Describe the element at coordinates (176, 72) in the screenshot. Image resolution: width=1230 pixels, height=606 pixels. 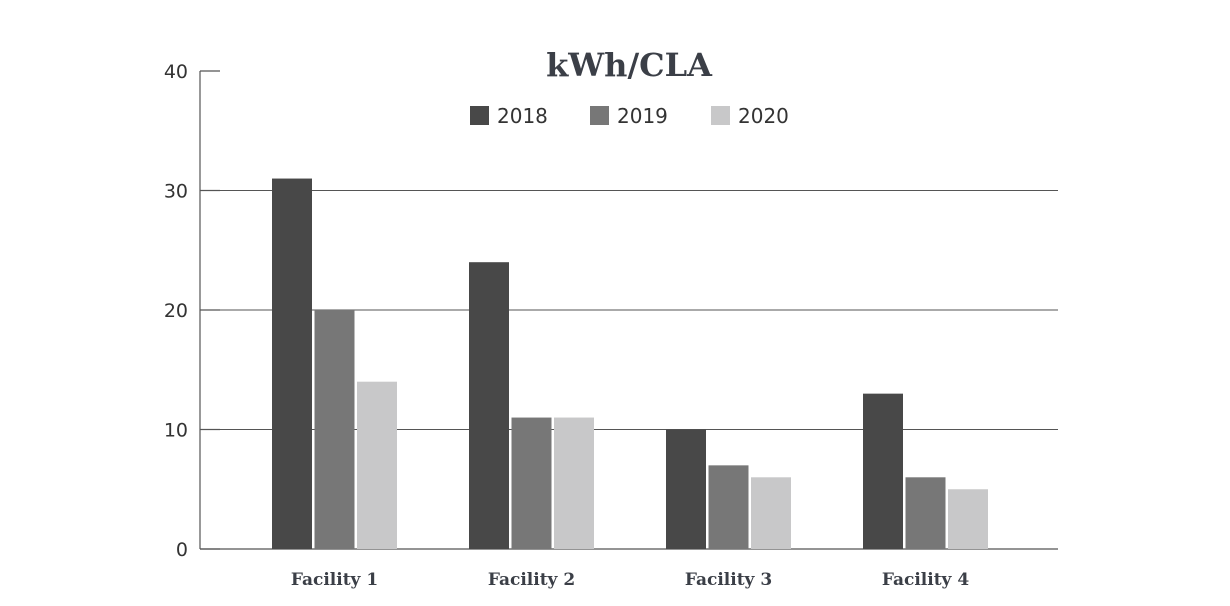
I see `y-tick-label: 40` at that location.